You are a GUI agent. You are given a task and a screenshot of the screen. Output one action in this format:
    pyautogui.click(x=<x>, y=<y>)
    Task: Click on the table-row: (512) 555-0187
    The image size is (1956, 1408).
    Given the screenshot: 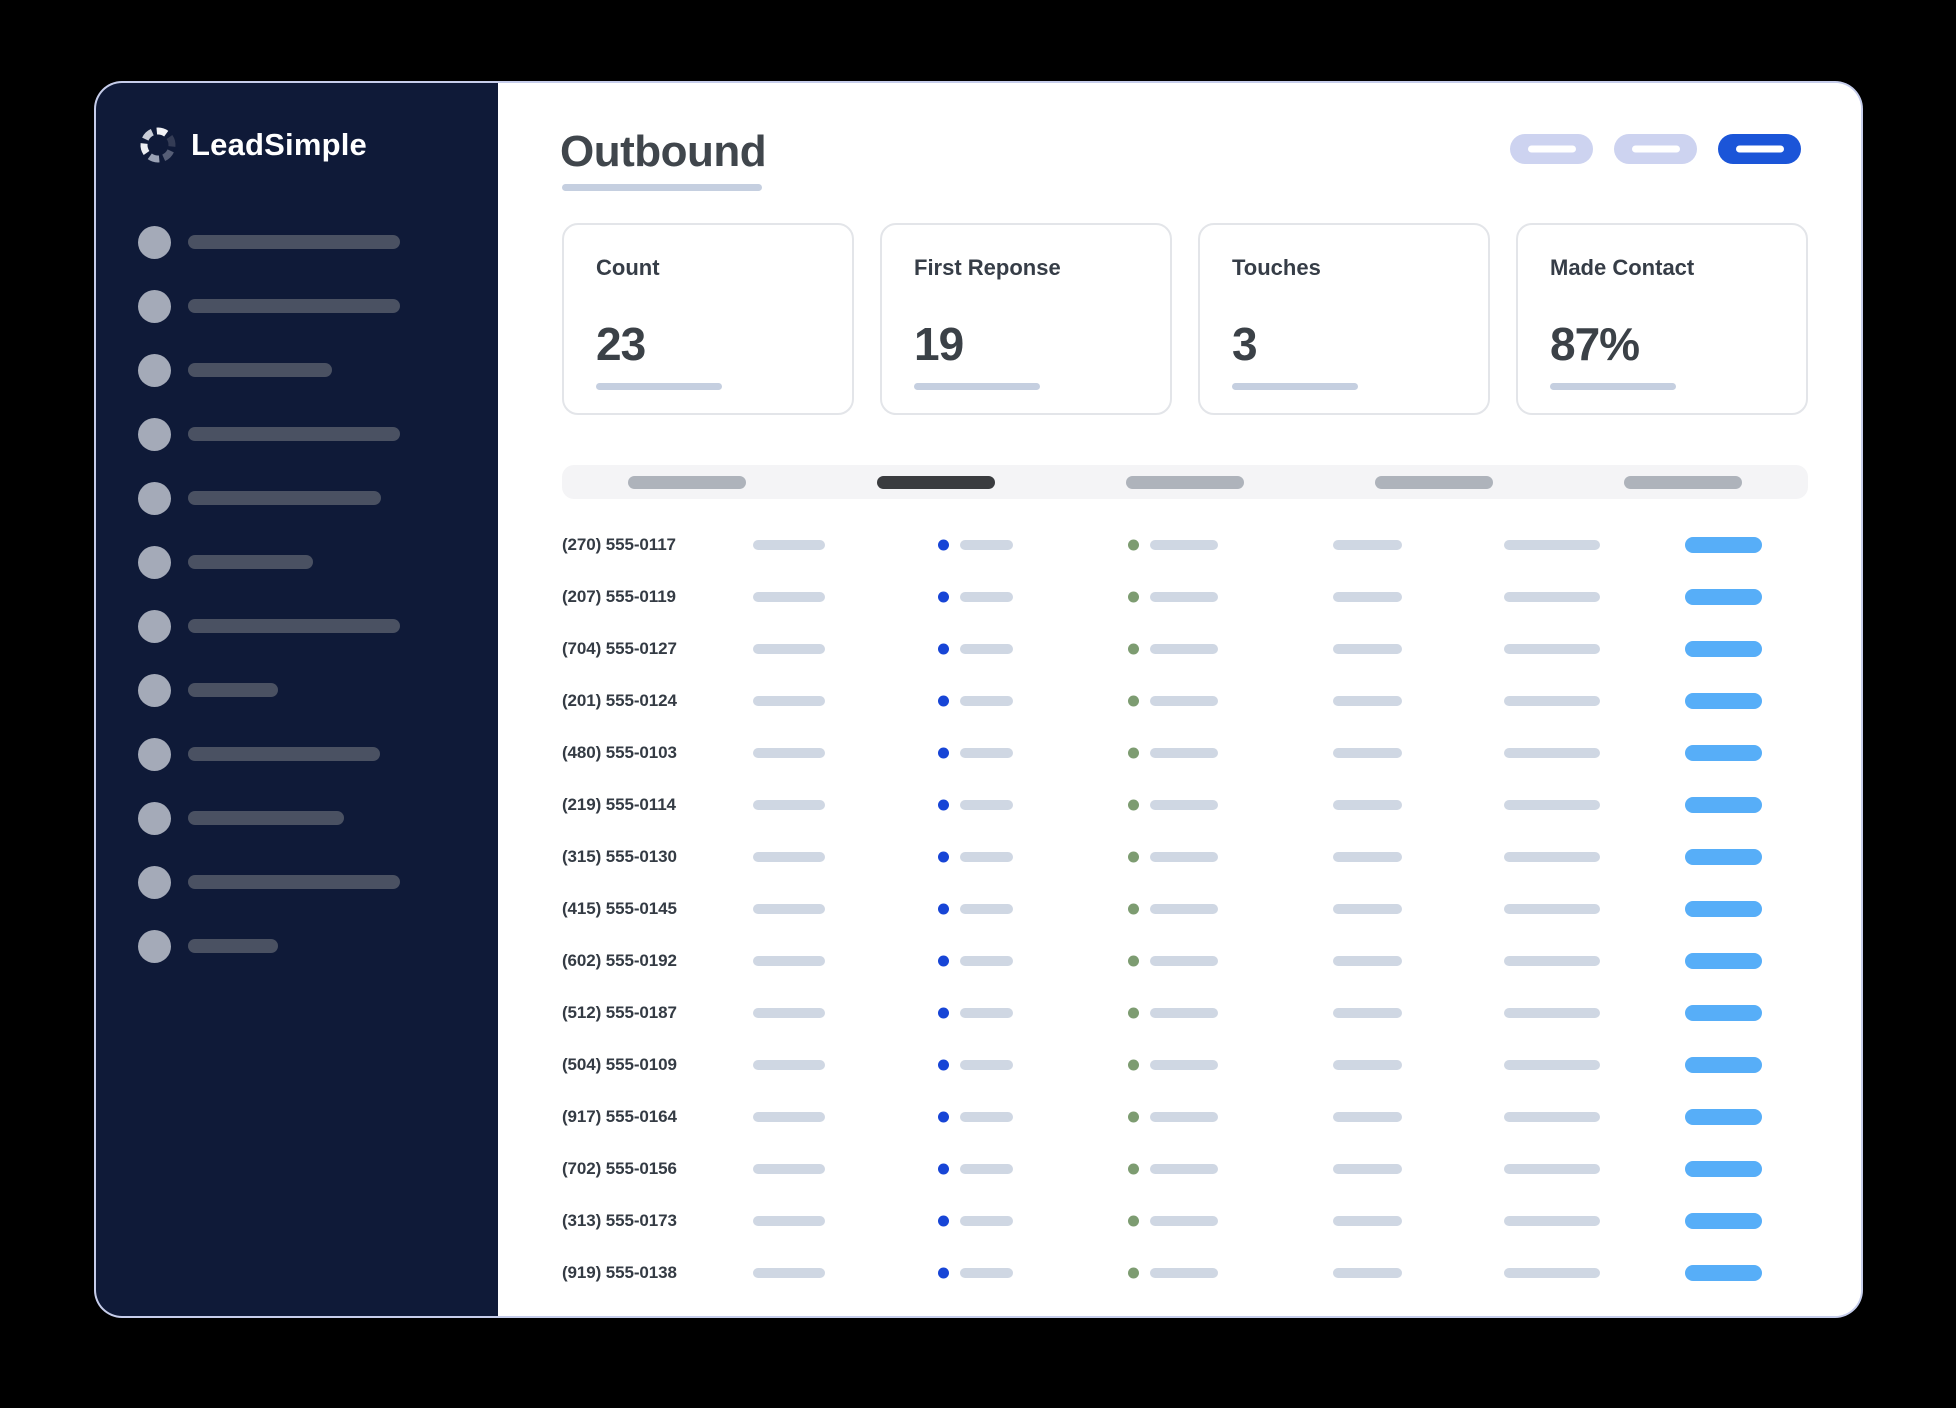 What is the action you would take?
    pyautogui.click(x=1185, y=1013)
    